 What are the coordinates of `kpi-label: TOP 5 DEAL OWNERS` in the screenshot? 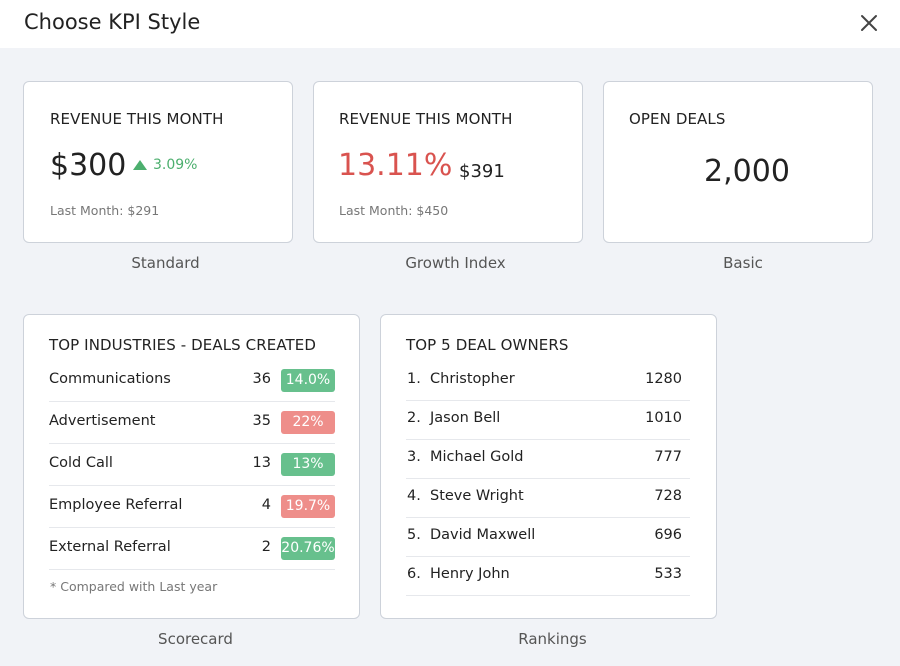 It's located at (487, 345).